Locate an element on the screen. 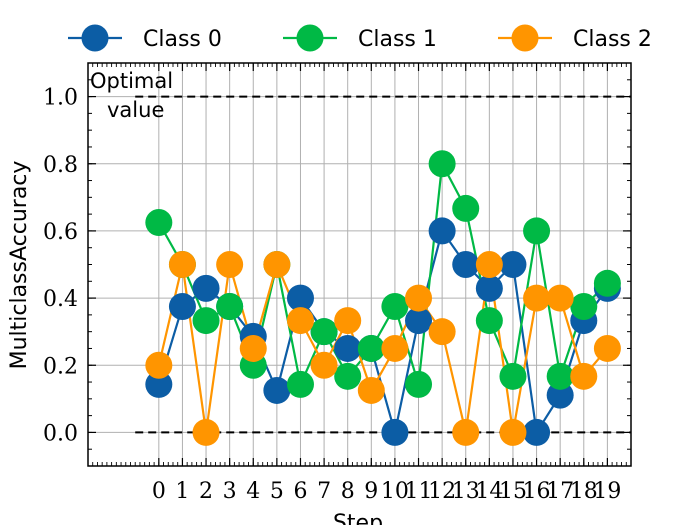 The width and height of the screenshot is (700, 525). y-axis-label: MulticlassAccuracy is located at coordinates (19, 265).